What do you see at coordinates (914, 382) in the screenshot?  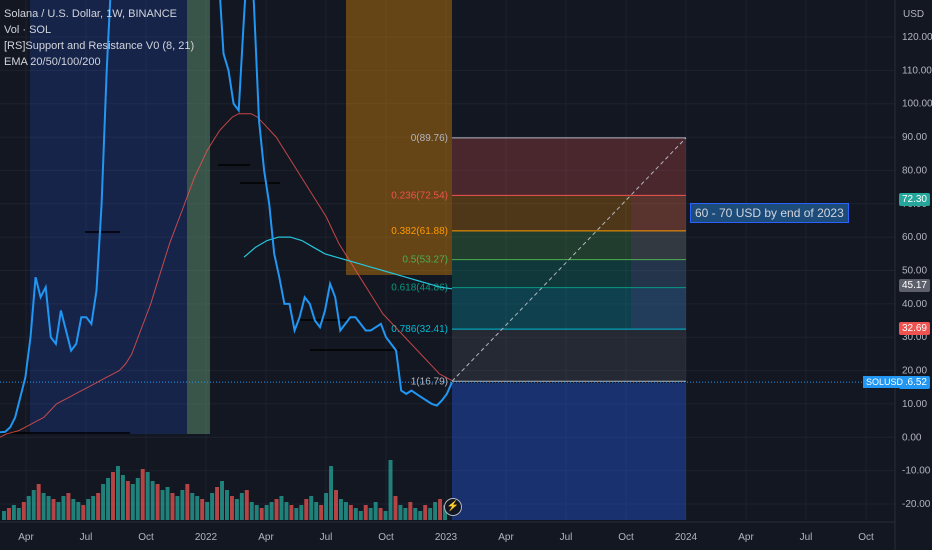 I see `price-badge-last: 16.52` at bounding box center [914, 382].